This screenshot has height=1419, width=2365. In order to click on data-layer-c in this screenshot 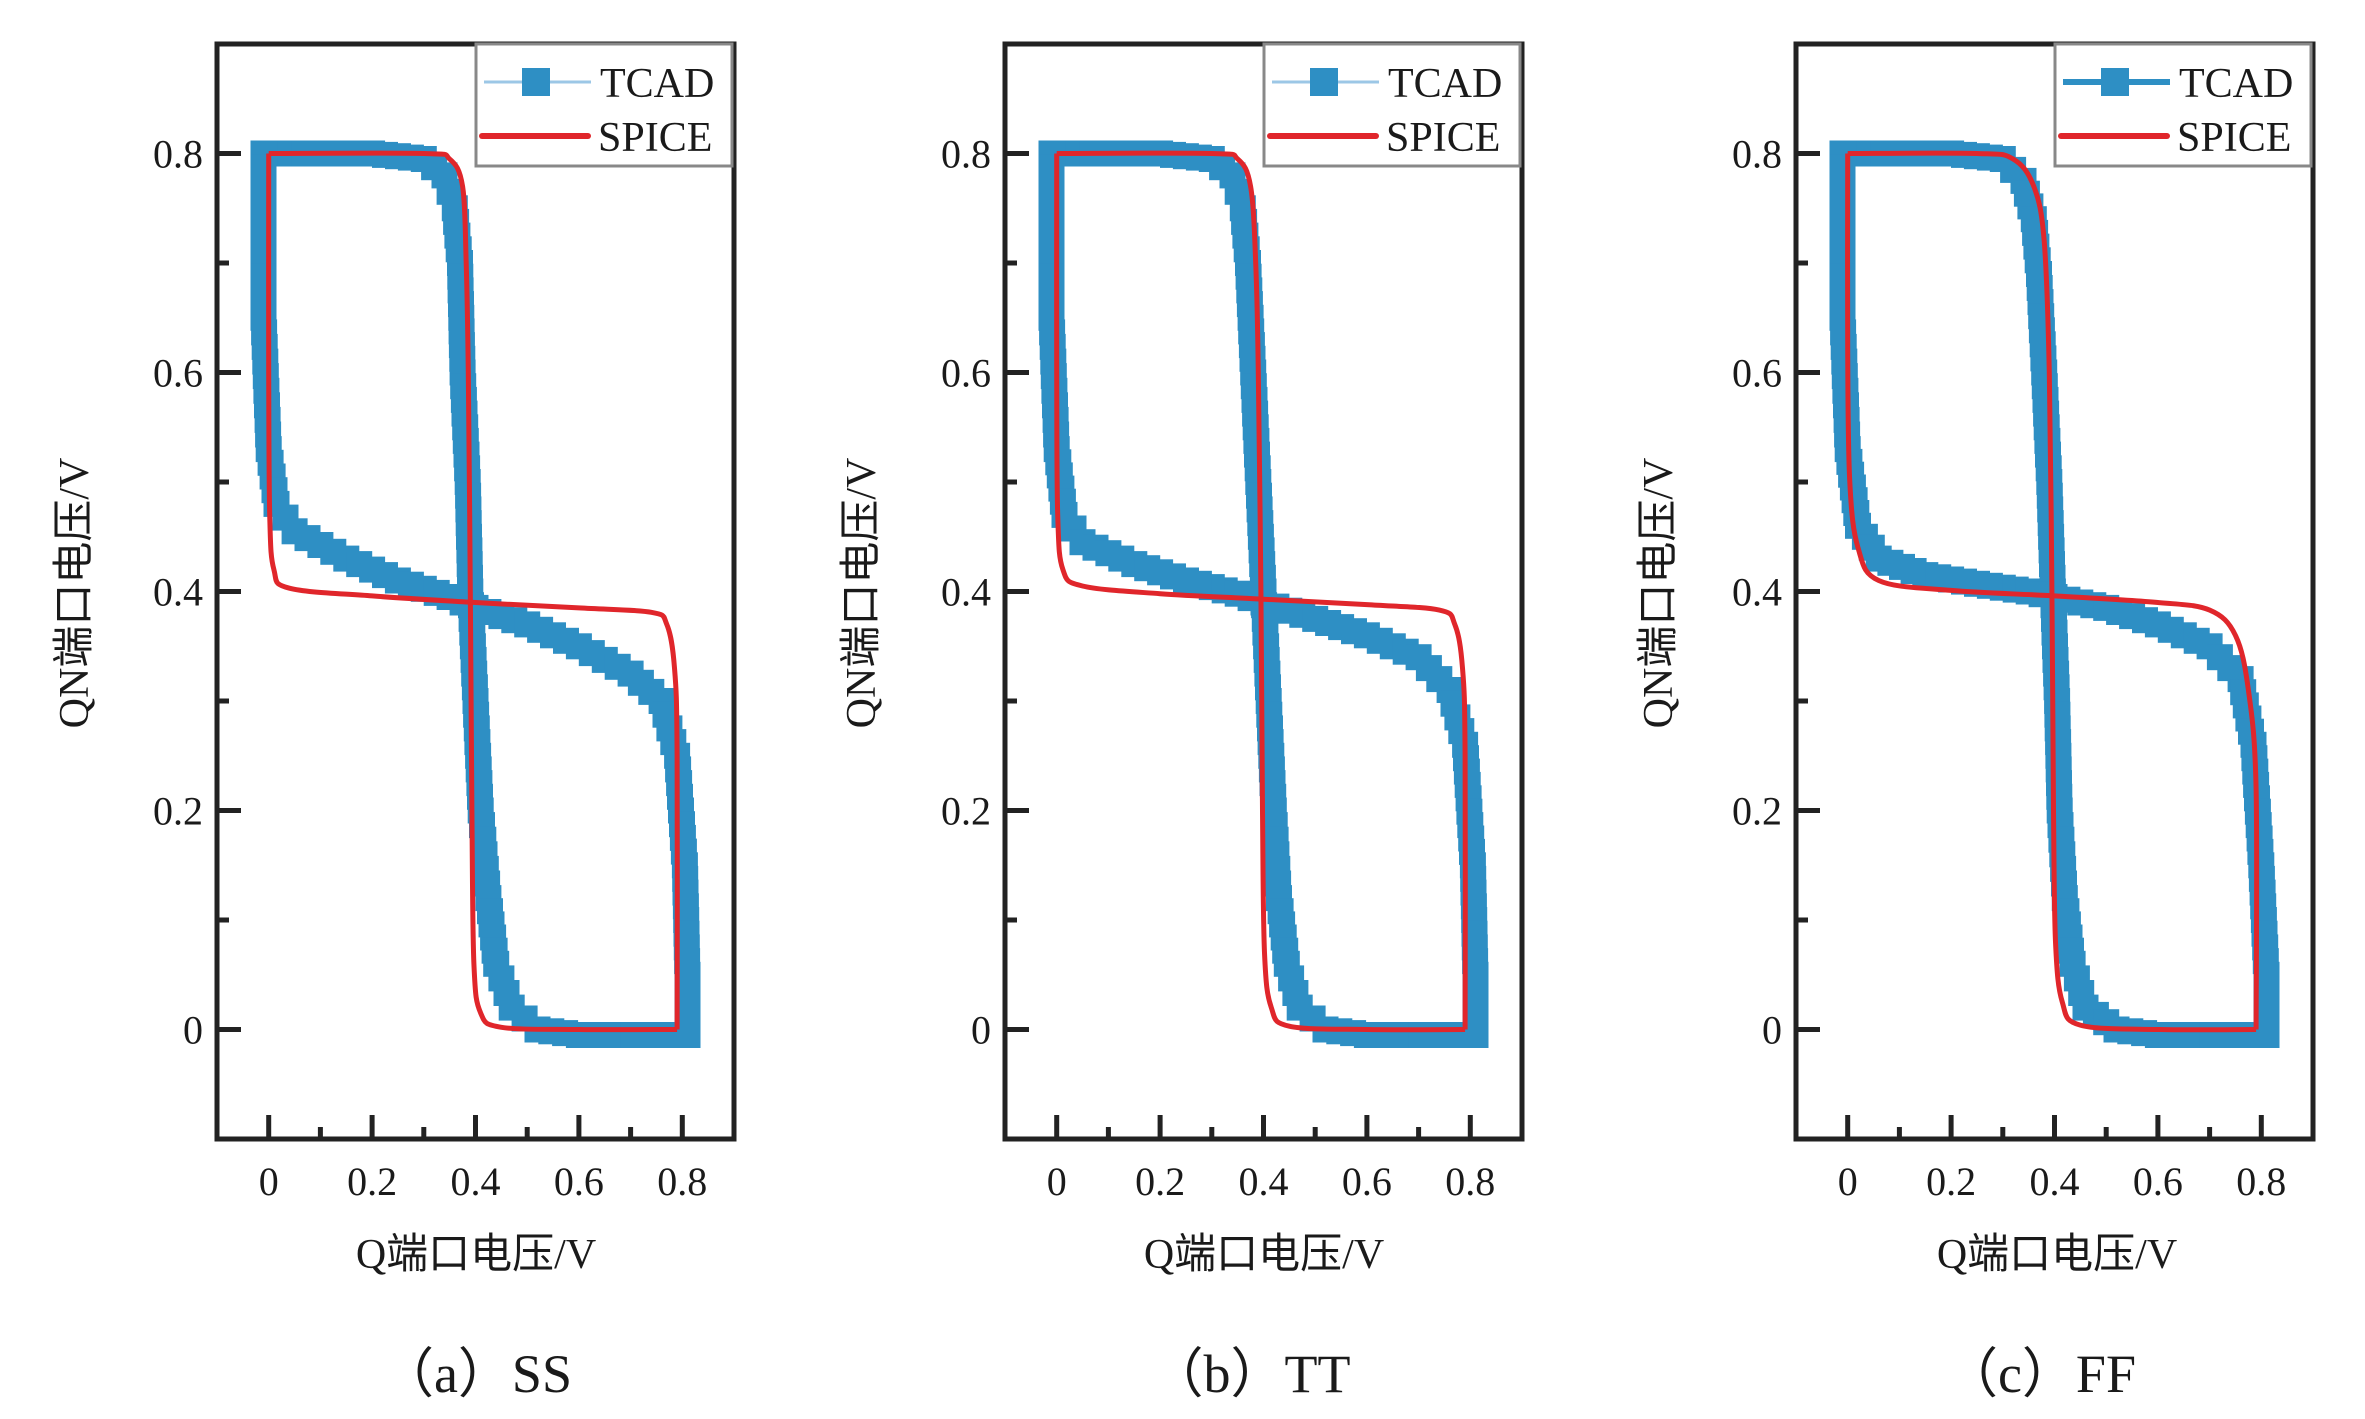, I will do `click(2054, 594)`.